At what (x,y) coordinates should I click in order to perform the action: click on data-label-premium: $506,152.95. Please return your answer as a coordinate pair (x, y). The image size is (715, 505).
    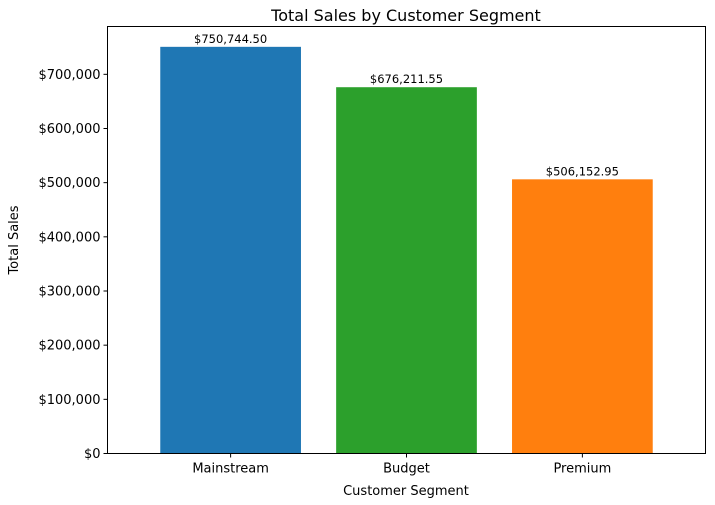
    Looking at the image, I should click on (582, 171).